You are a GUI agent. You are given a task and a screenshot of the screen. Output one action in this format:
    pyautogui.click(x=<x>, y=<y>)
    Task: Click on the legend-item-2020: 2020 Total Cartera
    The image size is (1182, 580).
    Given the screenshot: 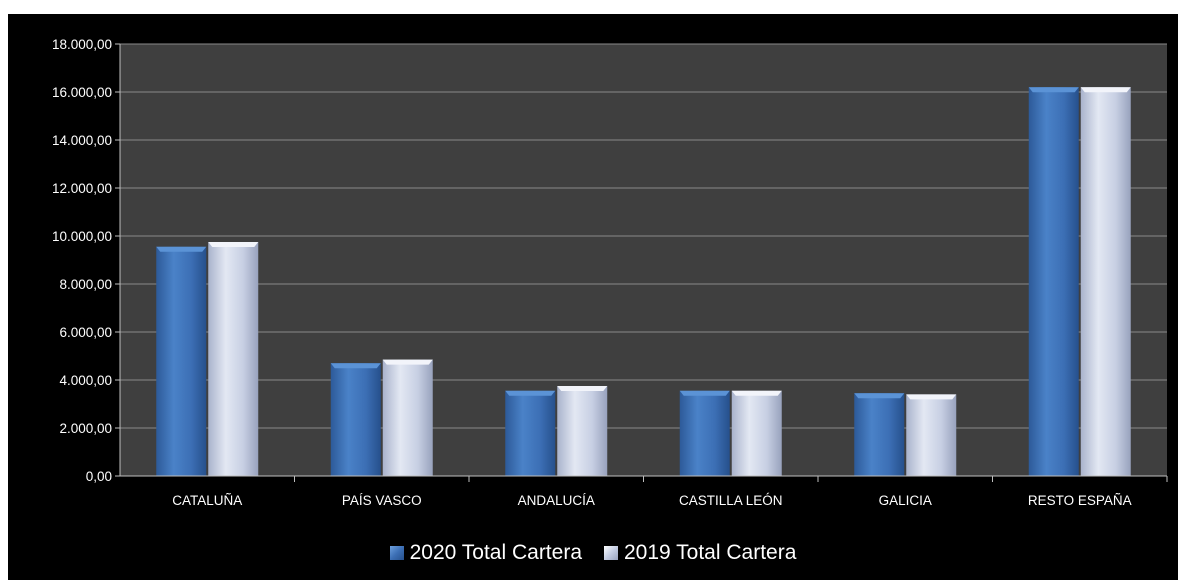 What is the action you would take?
    pyautogui.click(x=485, y=553)
    